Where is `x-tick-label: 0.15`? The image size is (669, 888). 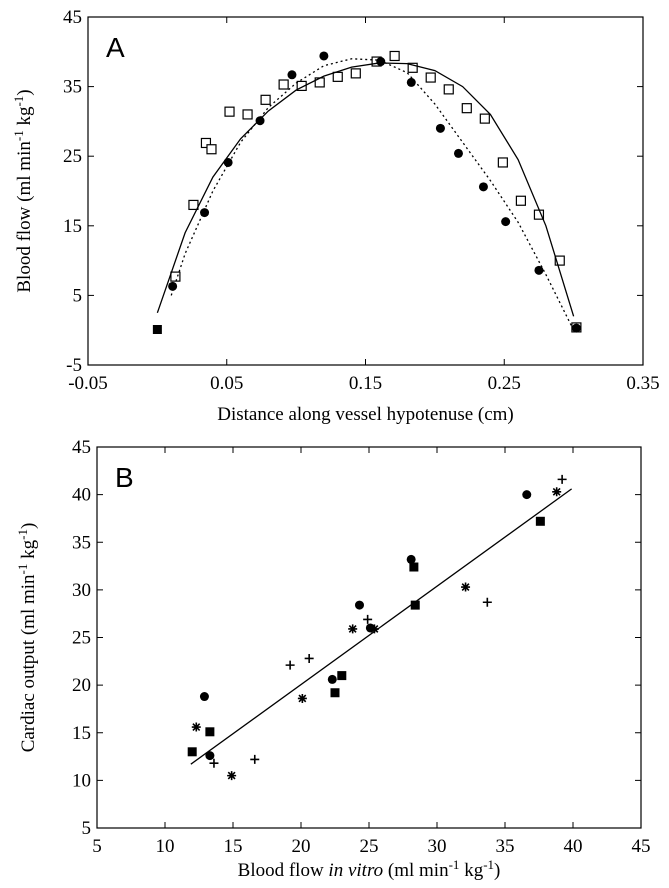
x-tick-label: 0.15 is located at coordinates (365, 383).